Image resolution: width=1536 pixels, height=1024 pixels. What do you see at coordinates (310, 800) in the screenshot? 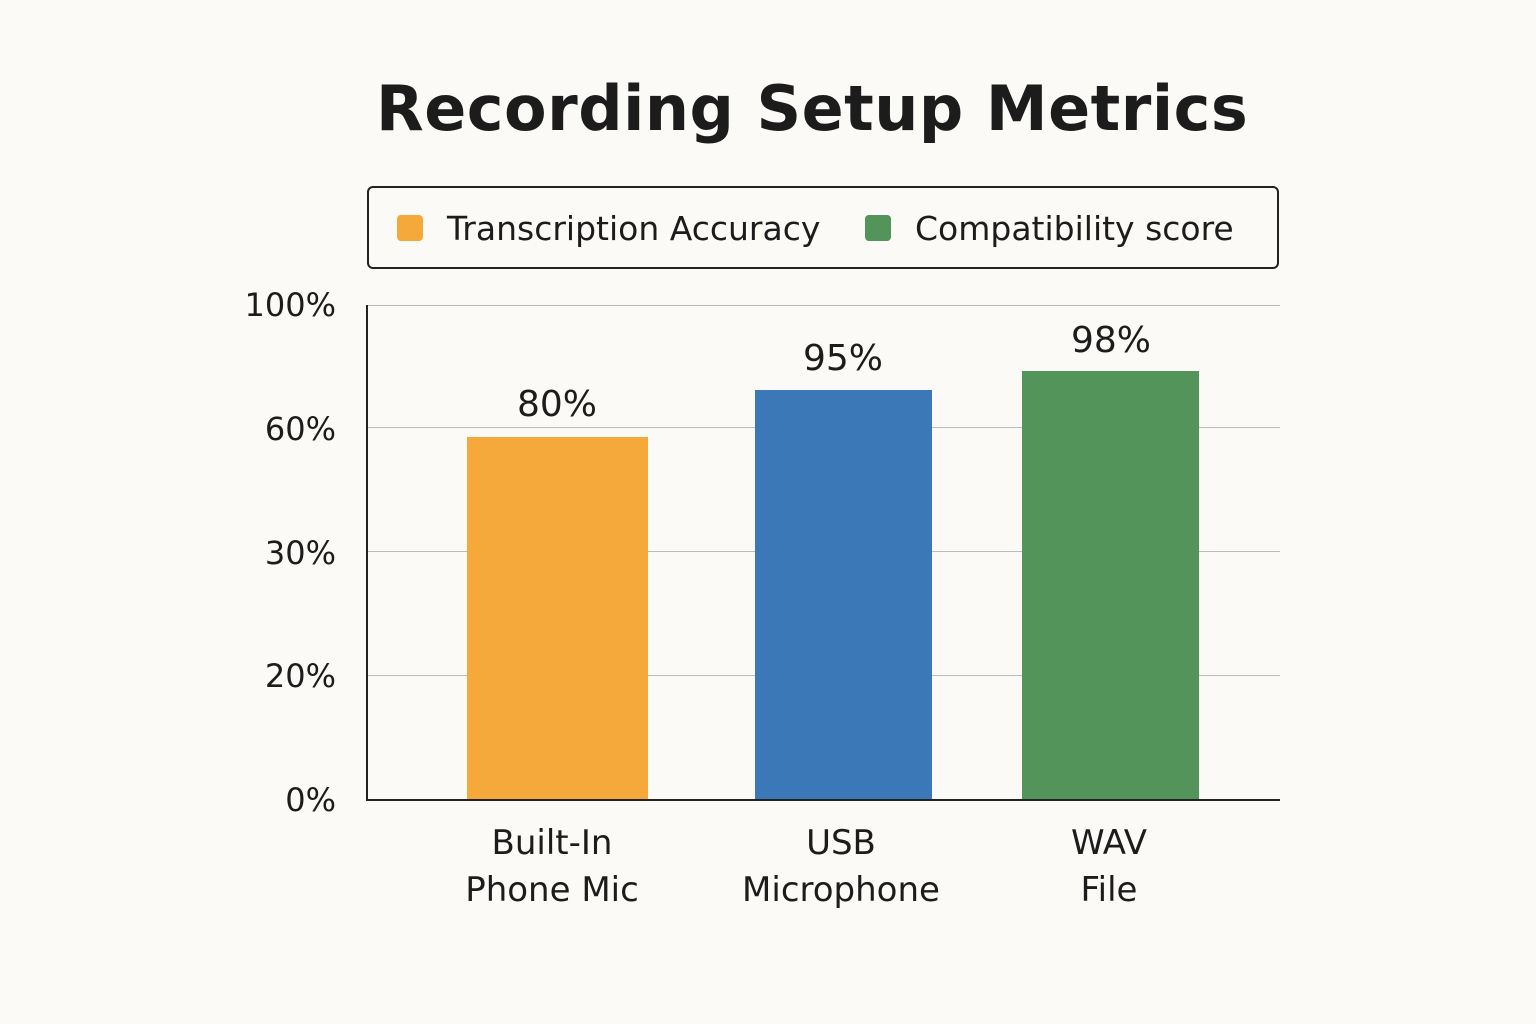
I see `y-tick-label: 0%` at bounding box center [310, 800].